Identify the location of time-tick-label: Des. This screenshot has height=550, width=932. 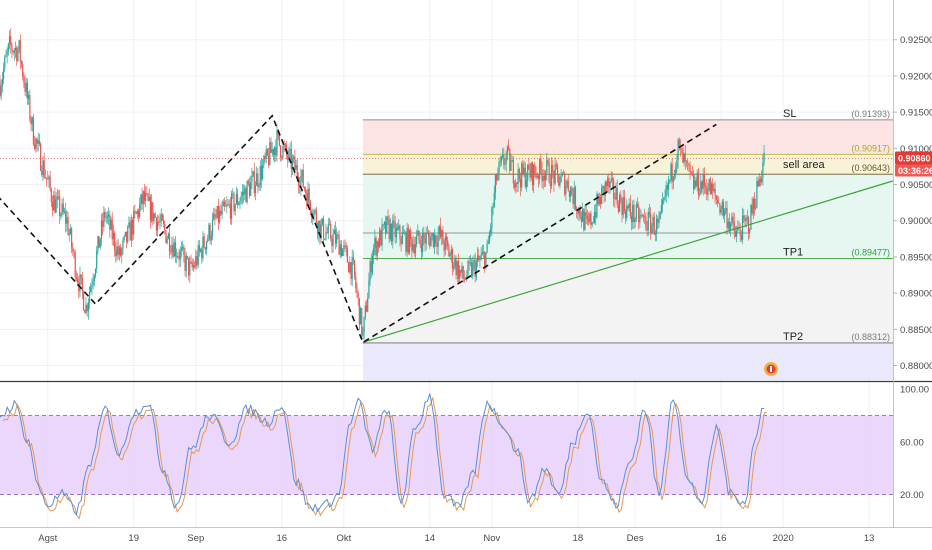
(635, 538).